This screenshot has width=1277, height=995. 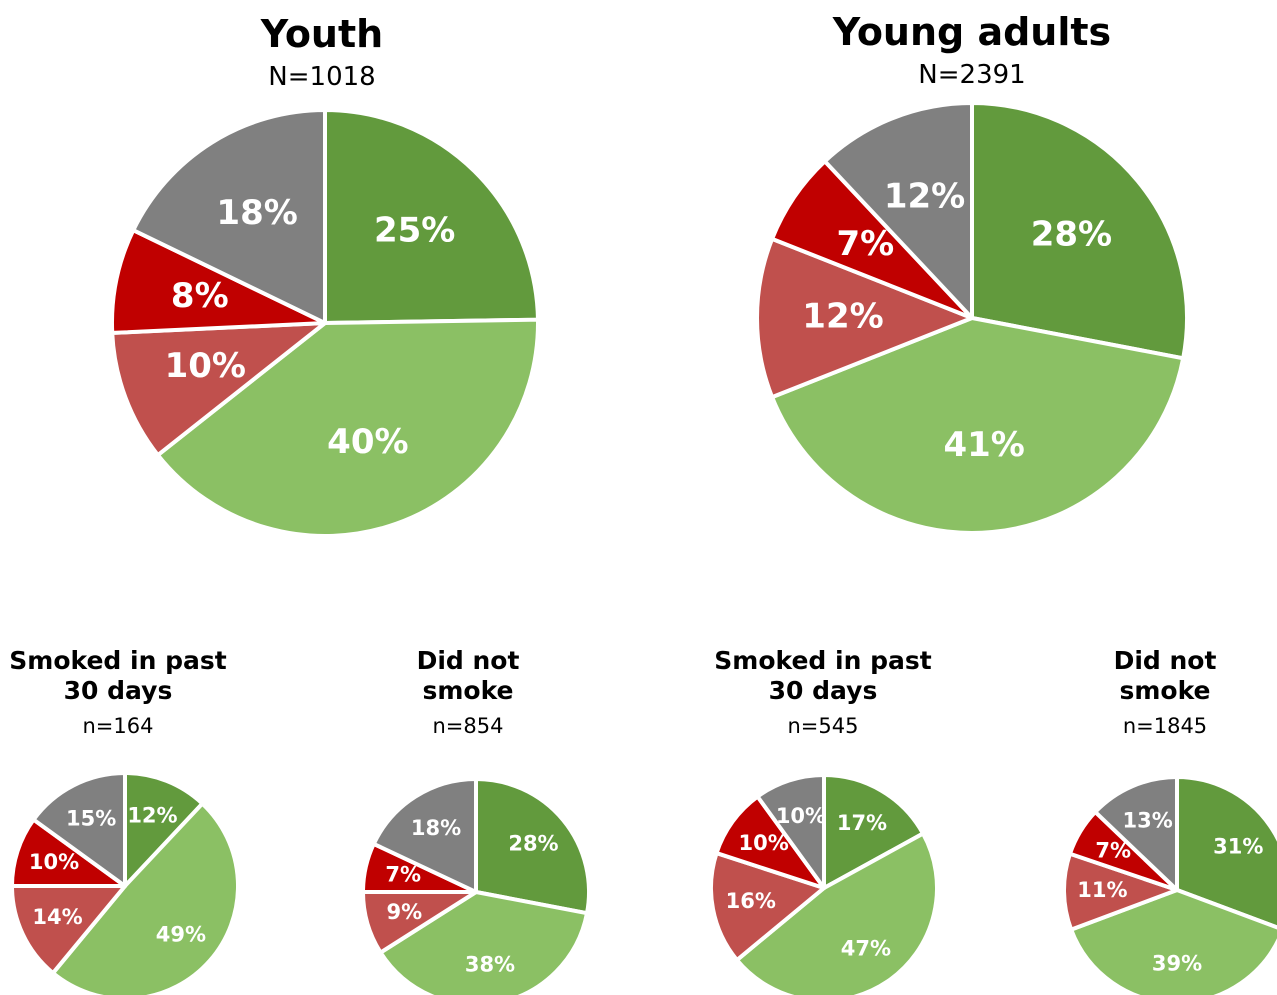 I want to click on data-label: 49%, so click(x=181, y=934).